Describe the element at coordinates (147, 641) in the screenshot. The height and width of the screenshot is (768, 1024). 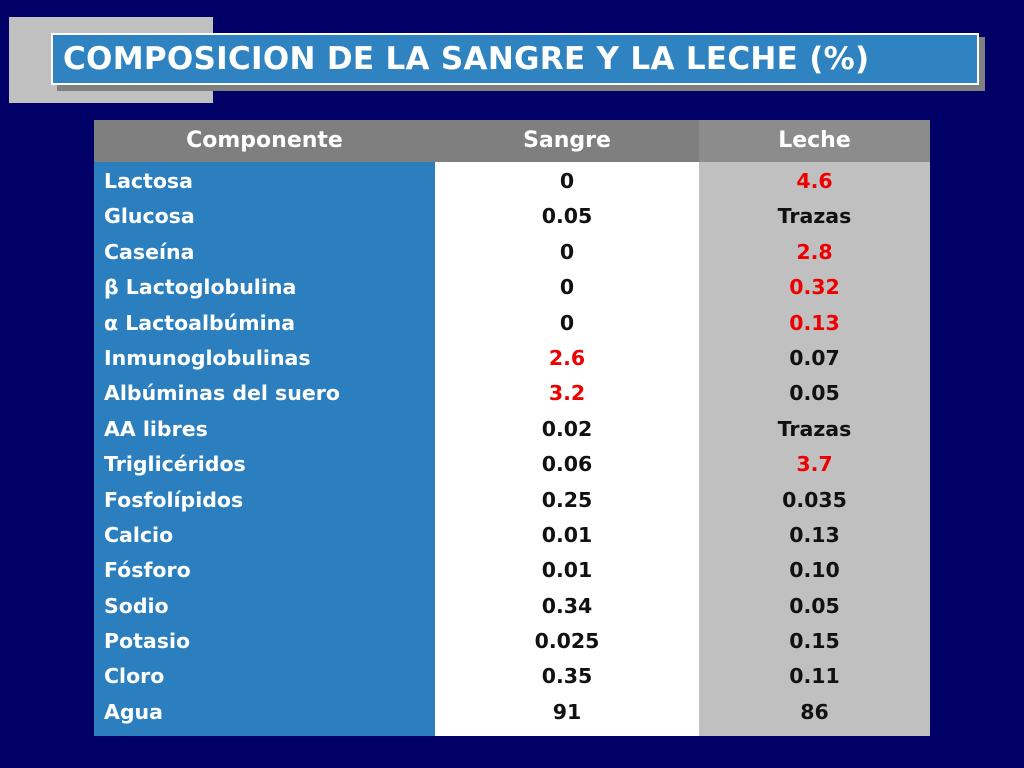
I see `cell-componente: Potasio` at that location.